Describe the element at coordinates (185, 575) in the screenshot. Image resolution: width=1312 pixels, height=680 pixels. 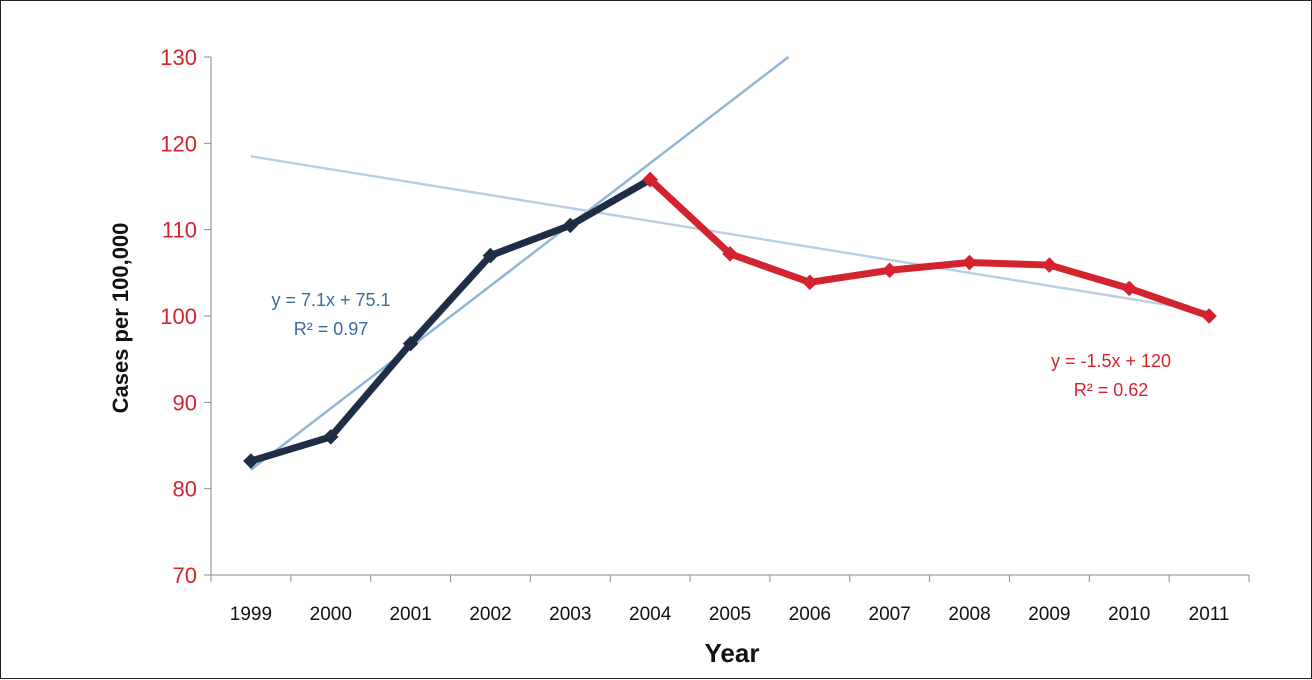
I see `y-tick-label: 70` at that location.